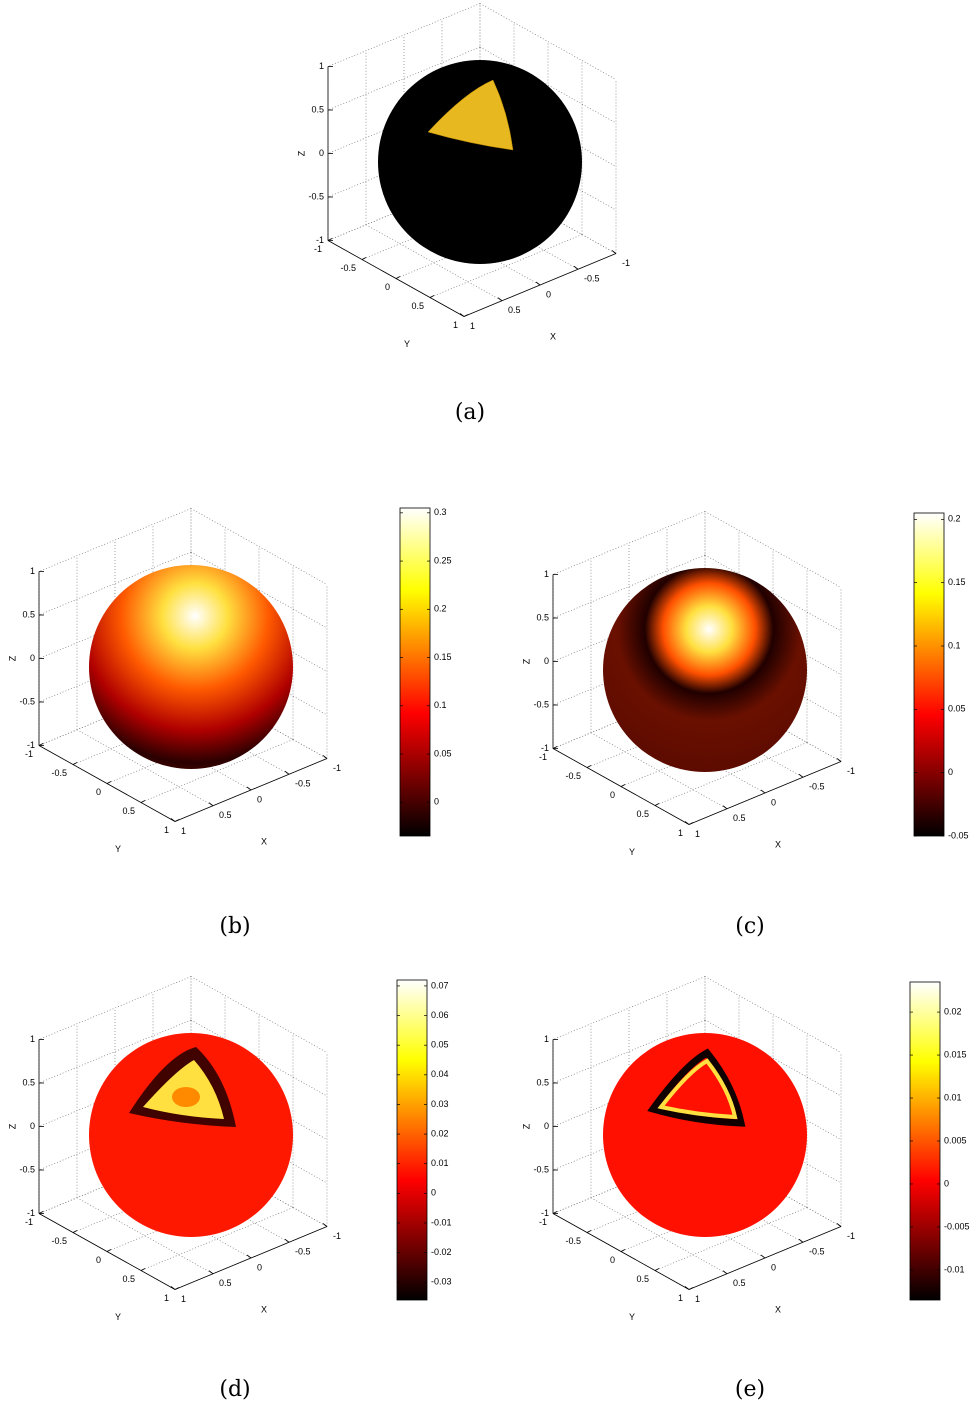  Describe the element at coordinates (929, 674) in the screenshot. I see `colorbar` at that location.